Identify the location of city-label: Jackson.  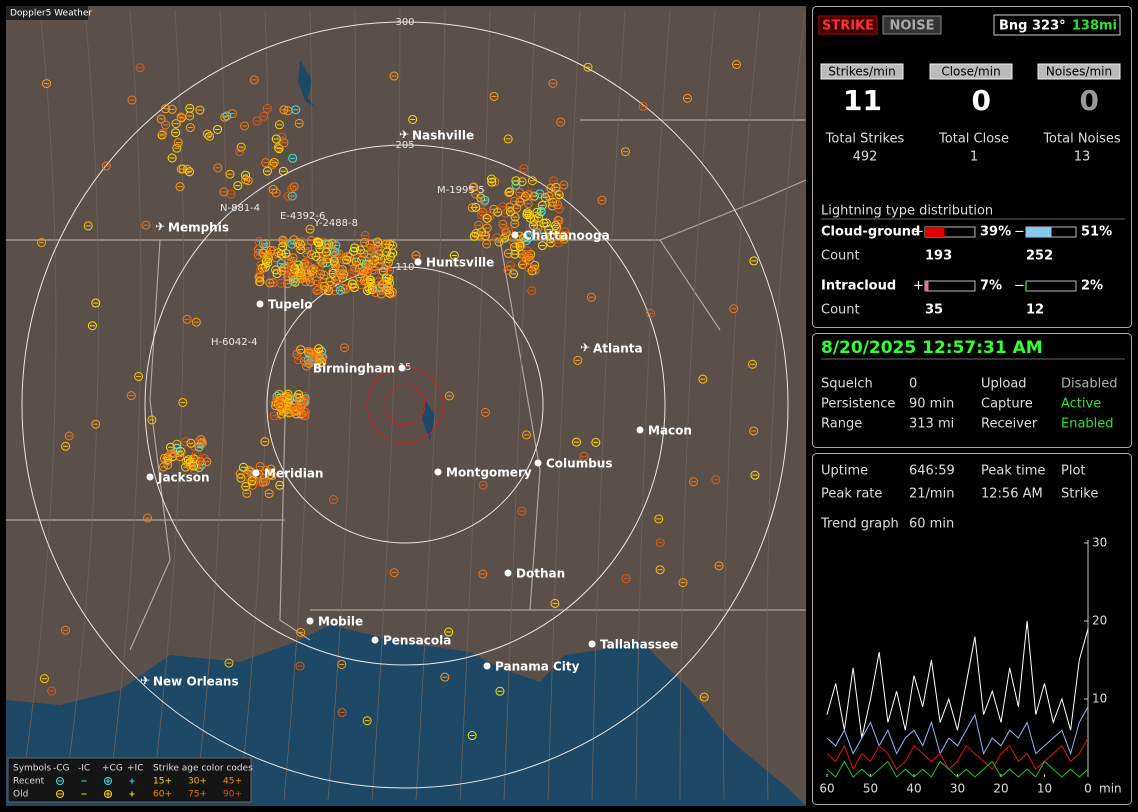
(183, 478).